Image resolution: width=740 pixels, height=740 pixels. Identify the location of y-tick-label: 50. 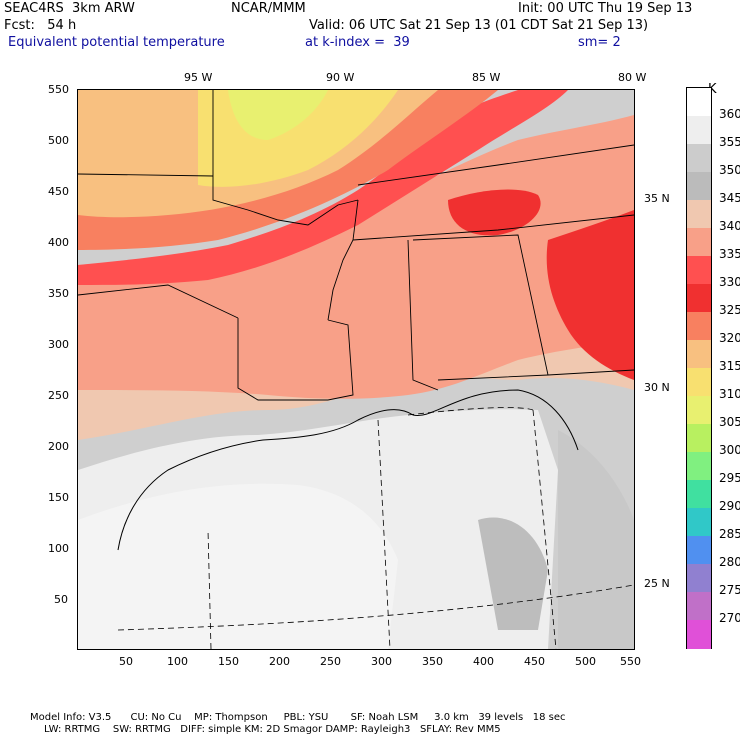
(61, 599).